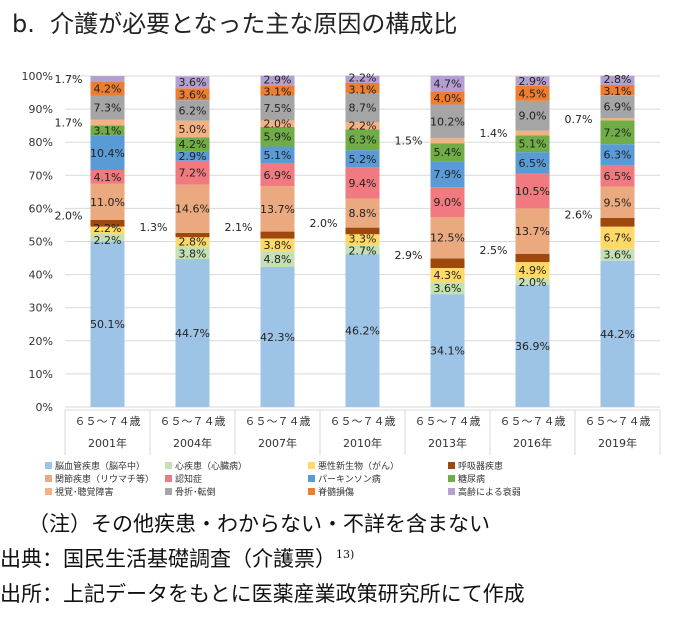 This screenshot has width=687, height=623. I want to click on data-label: 1.5%, so click(409, 141).